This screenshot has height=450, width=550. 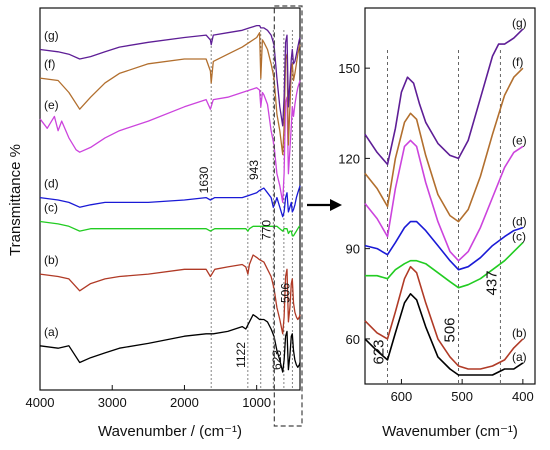 I want to click on left-curve-label-2: (c), so click(x=51, y=208).